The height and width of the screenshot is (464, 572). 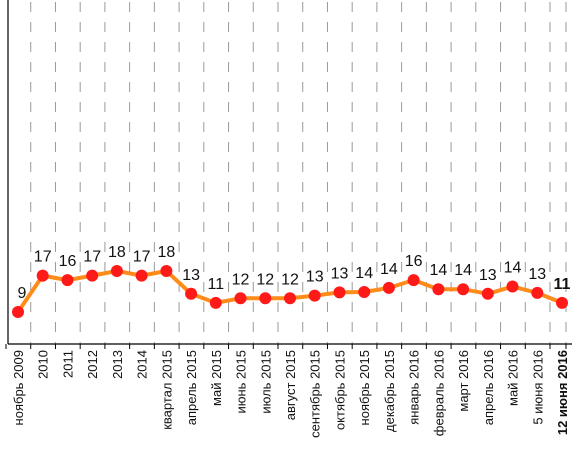 What do you see at coordinates (191, 387) in the screenshot?
I see `x-tick-label-7: апрель 2015` at bounding box center [191, 387].